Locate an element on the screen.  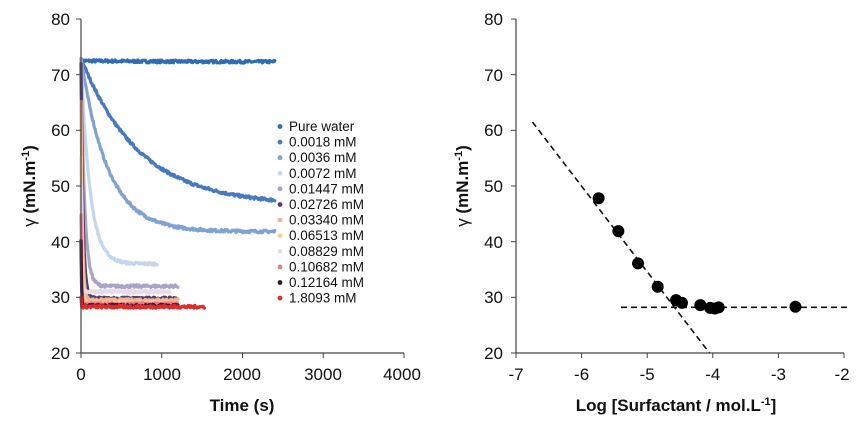
legend-label: 0.01447 mM is located at coordinates (326, 188).